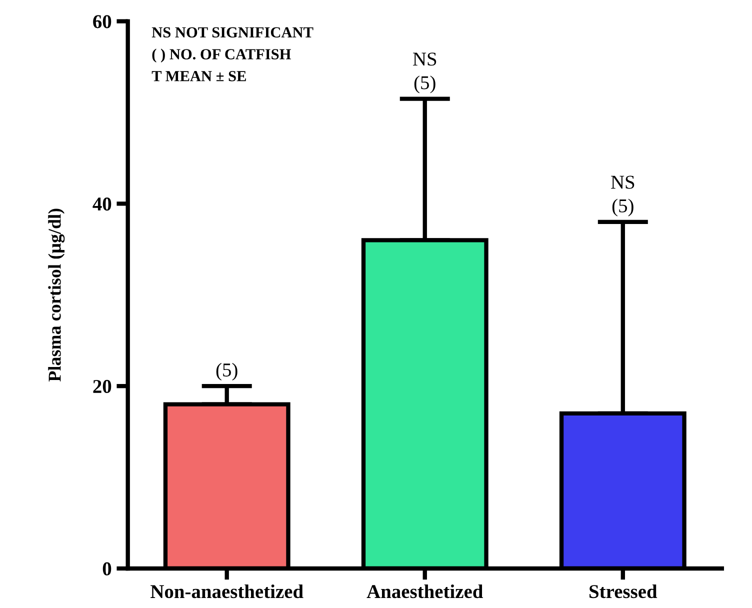  I want to click on x-tick-label: Anaesthetized, so click(424, 591).